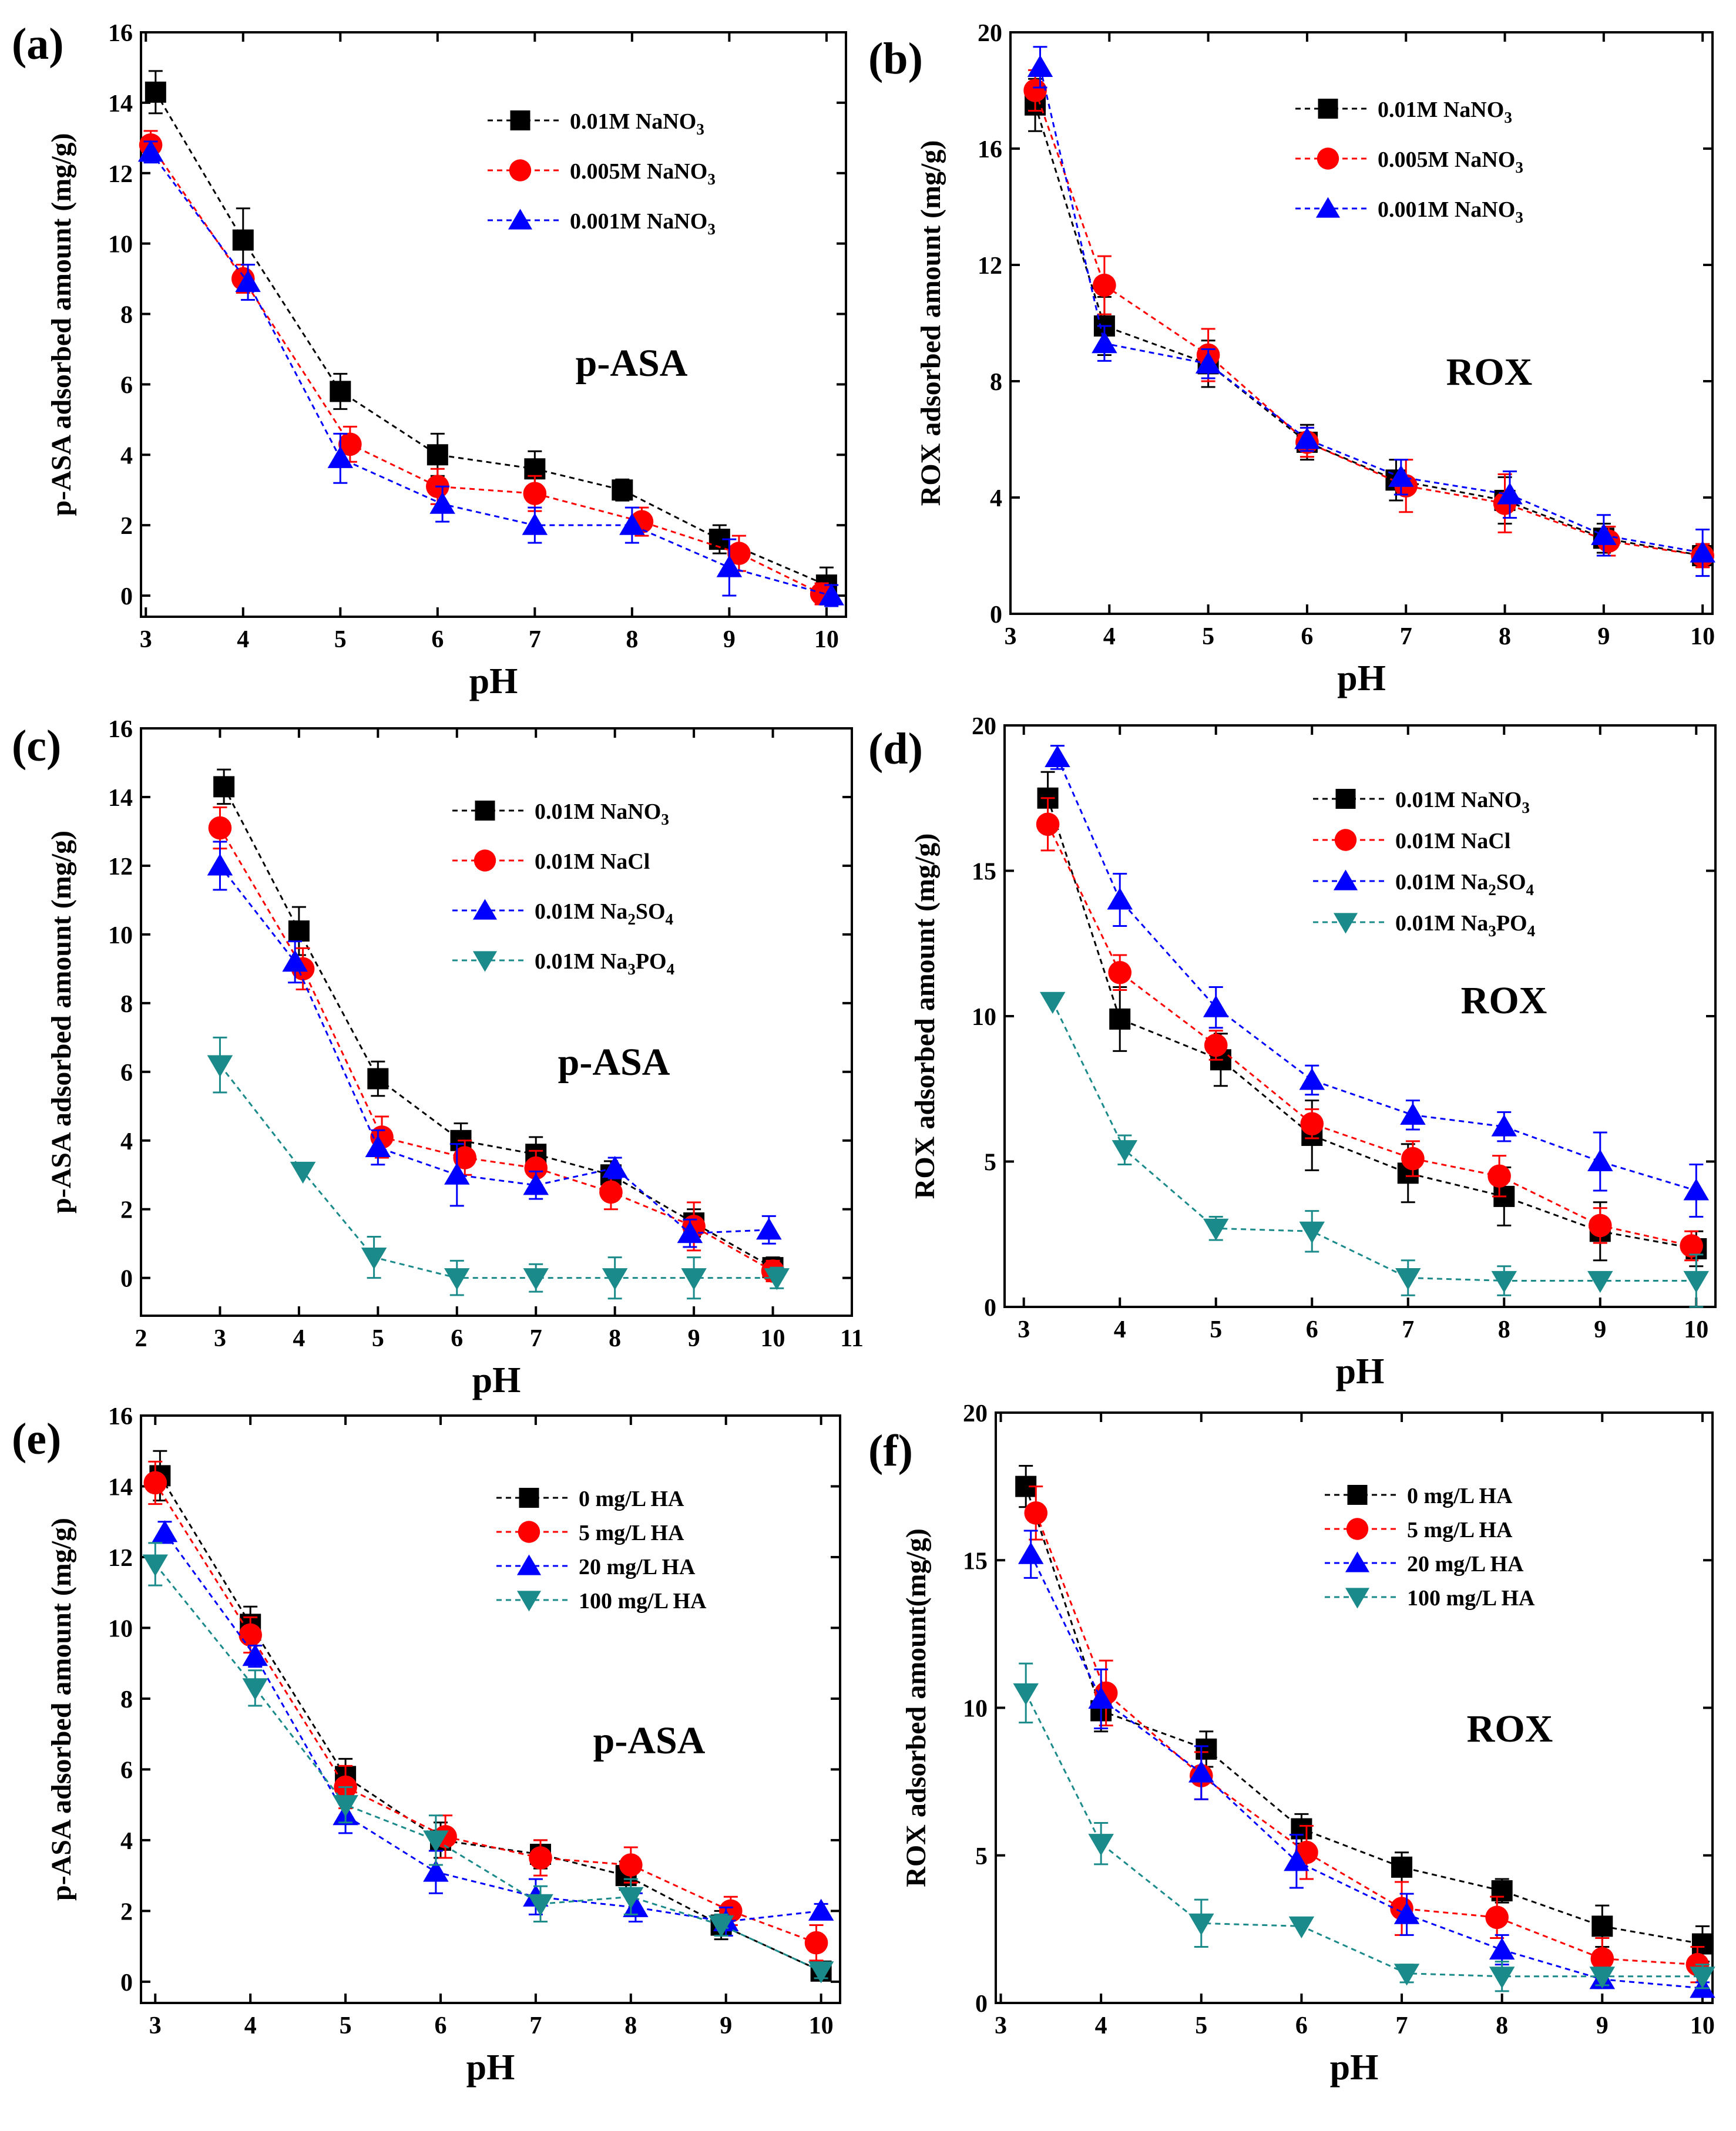  I want to click on panel-label: (c), so click(36, 746).